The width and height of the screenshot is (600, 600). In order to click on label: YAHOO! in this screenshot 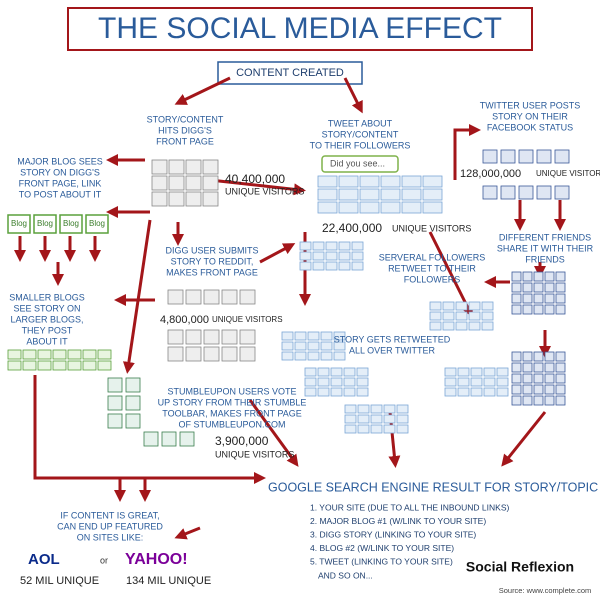, I will do `click(156, 559)`.